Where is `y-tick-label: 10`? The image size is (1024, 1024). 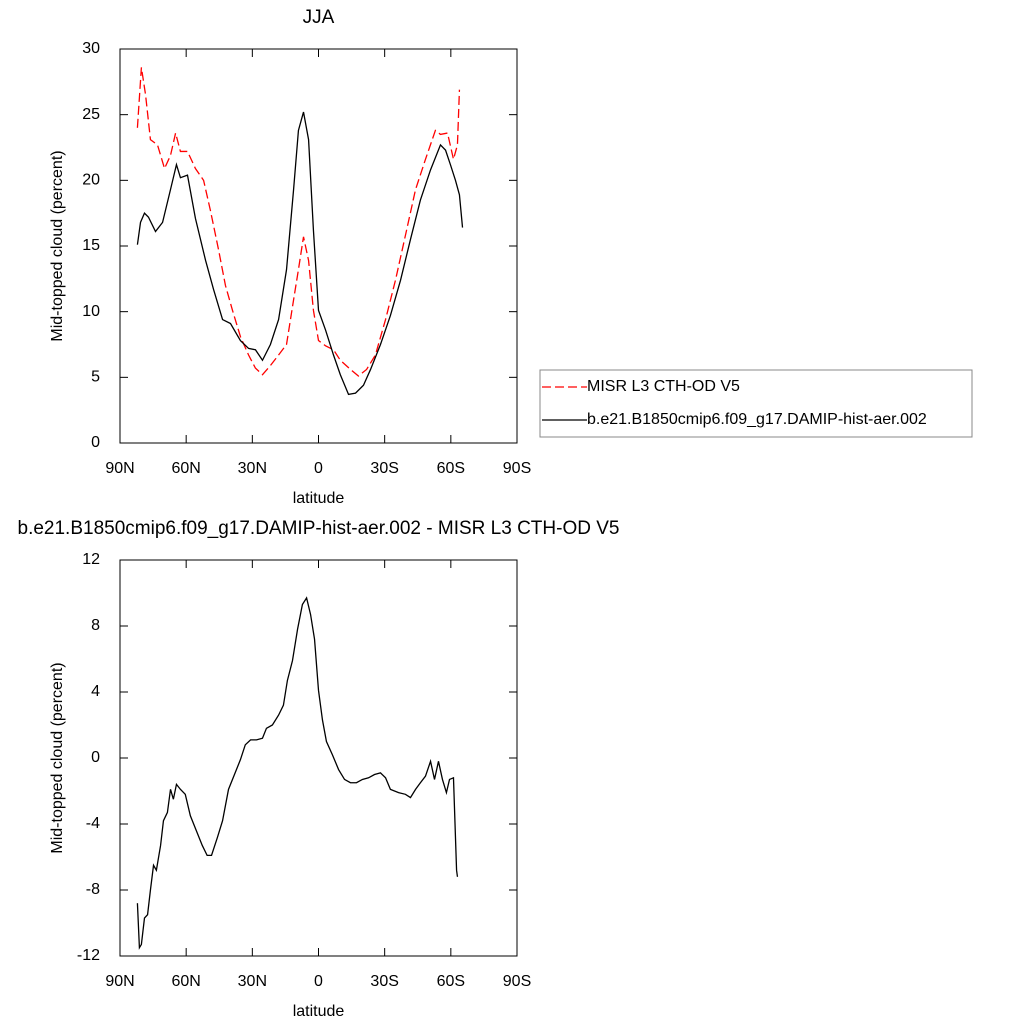
y-tick-label: 10 is located at coordinates (91, 311).